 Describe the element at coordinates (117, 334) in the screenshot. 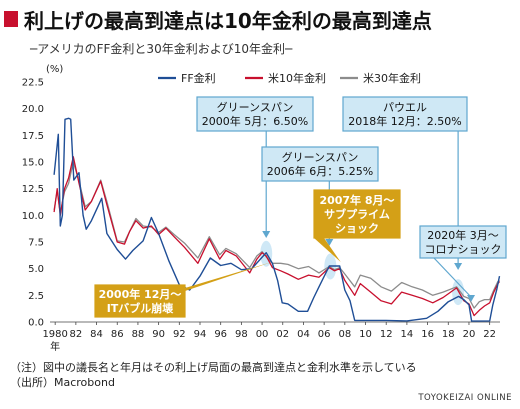

I see `x-tick-label: 86` at that location.